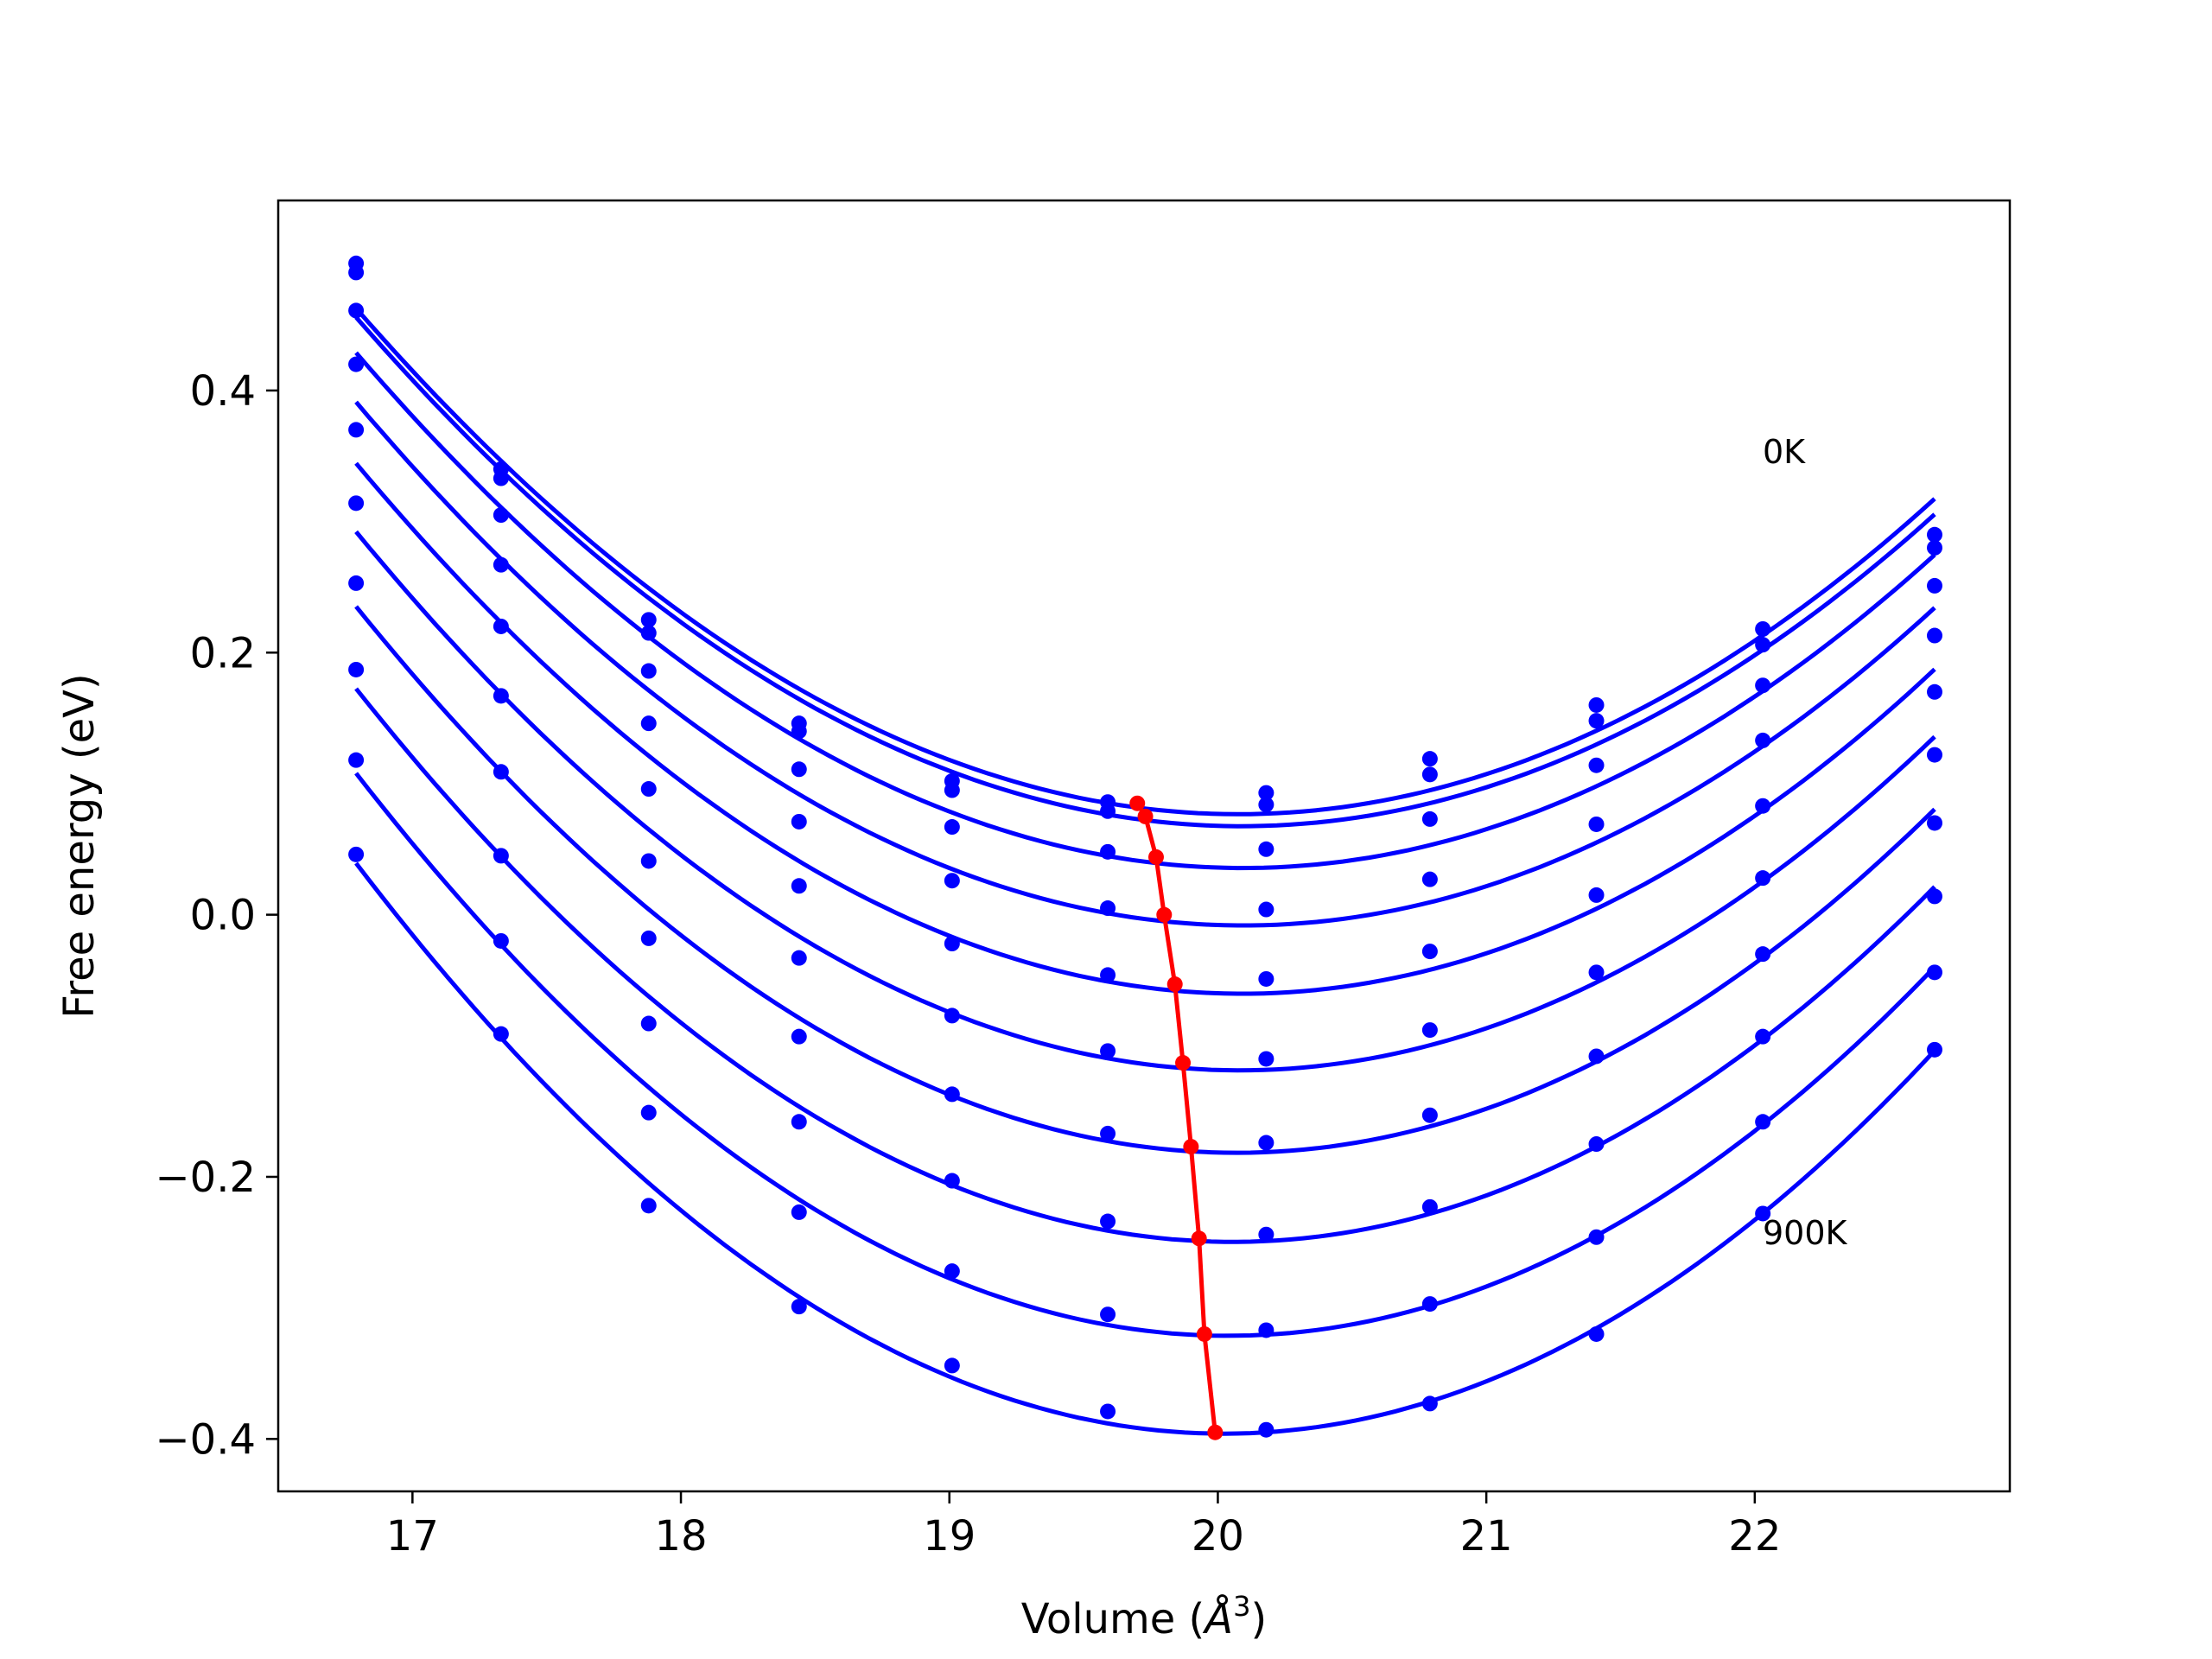 The image size is (2212, 1659). I want to click on x-tick-label-1: 18, so click(681, 1536).